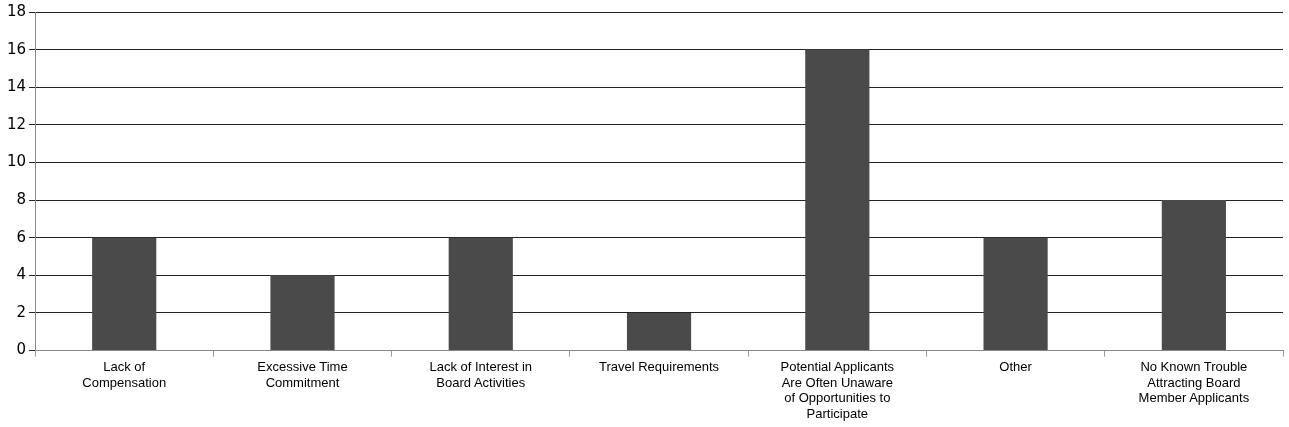 This screenshot has height=427, width=1289. I want to click on x-tick-label: Lack of Interest in Board Activities, so click(481, 374).